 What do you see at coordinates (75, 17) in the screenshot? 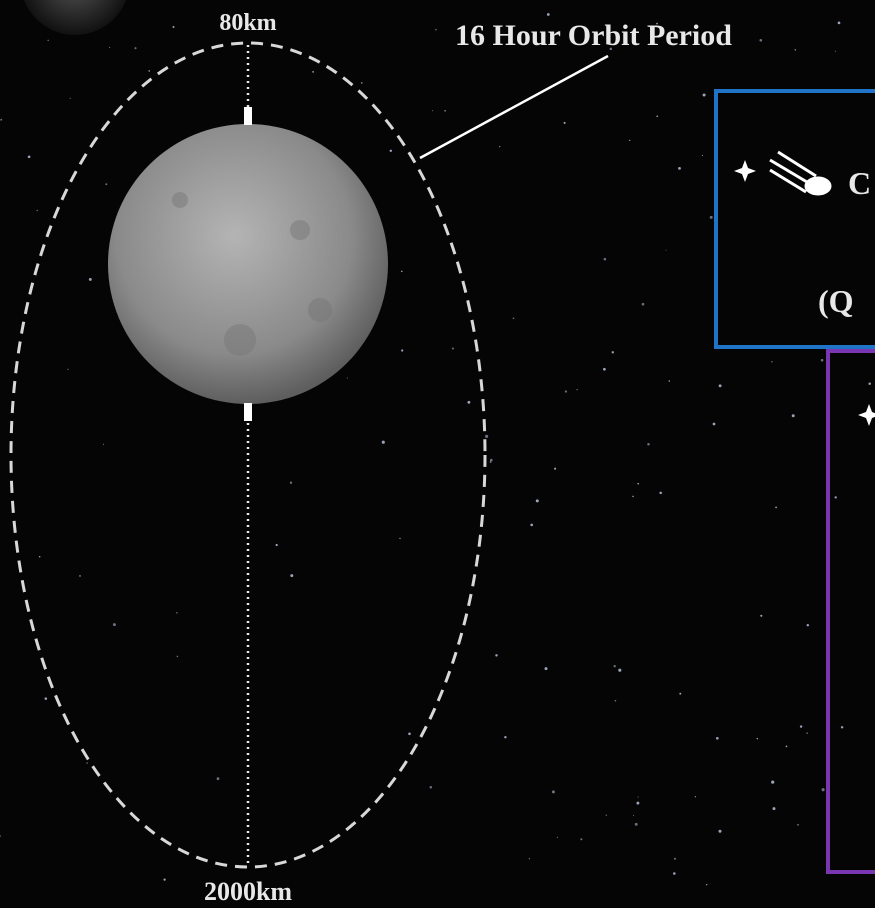
I see `distant-moon` at bounding box center [75, 17].